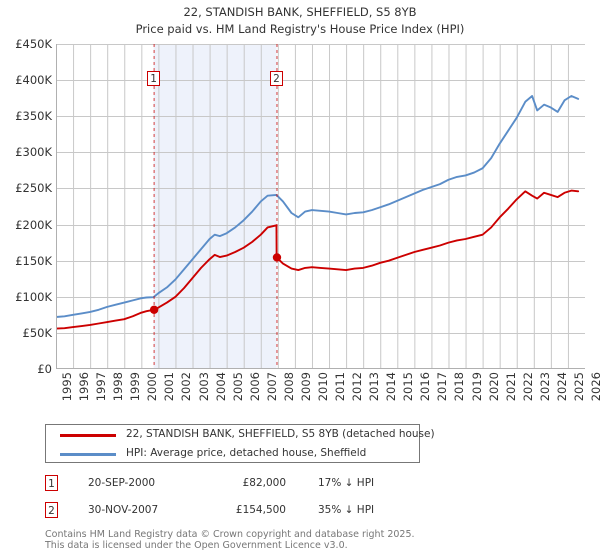 The image size is (600, 560). What do you see at coordinates (527, 387) in the screenshot?
I see `x-tick-label: 2022` at bounding box center [527, 387].